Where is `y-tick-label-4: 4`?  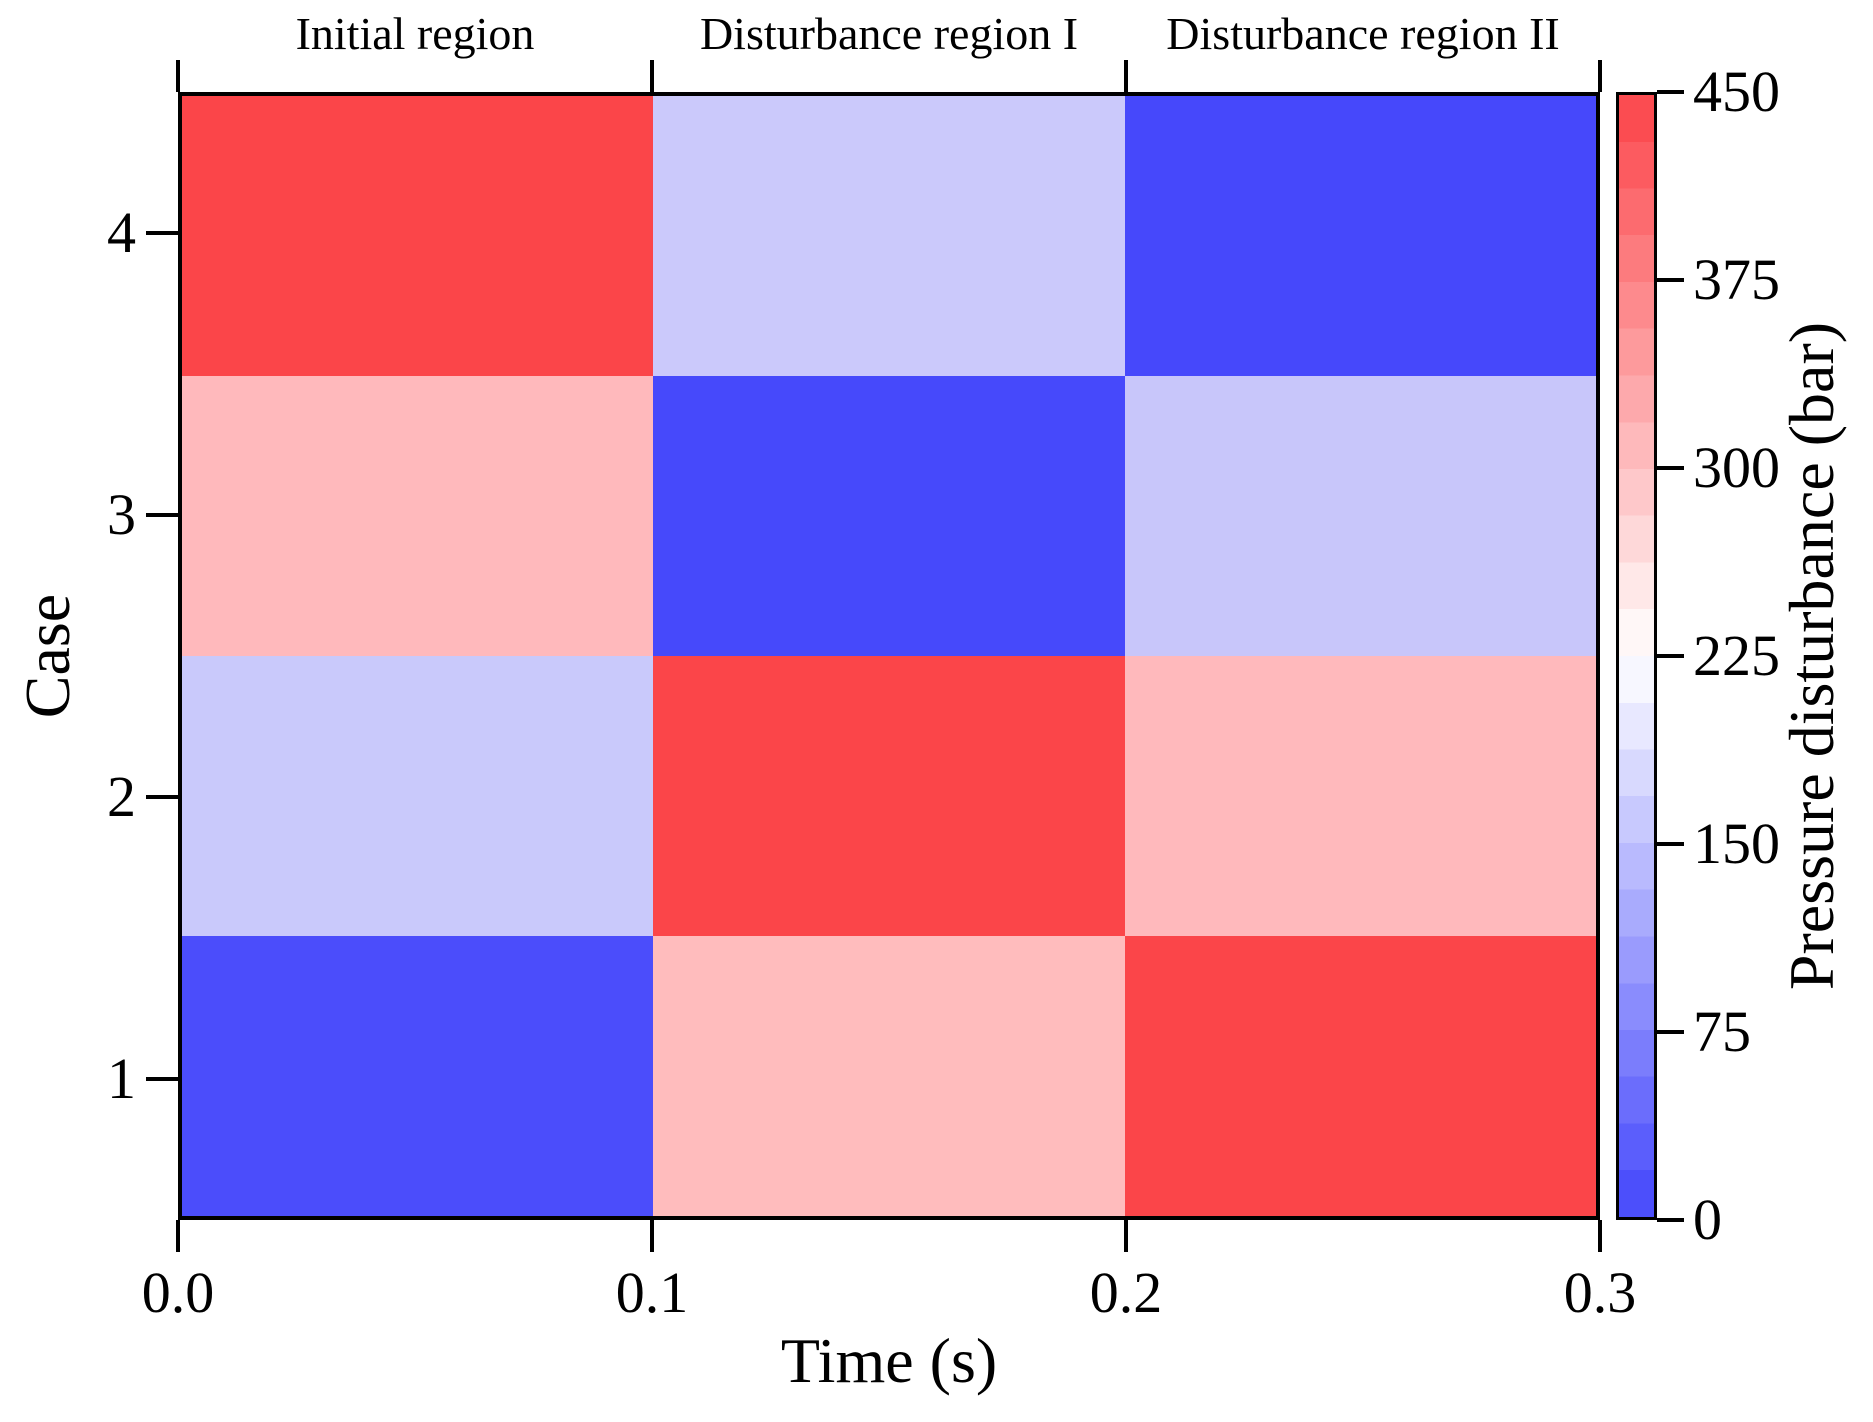 y-tick-label-4: 4 is located at coordinates (121, 232).